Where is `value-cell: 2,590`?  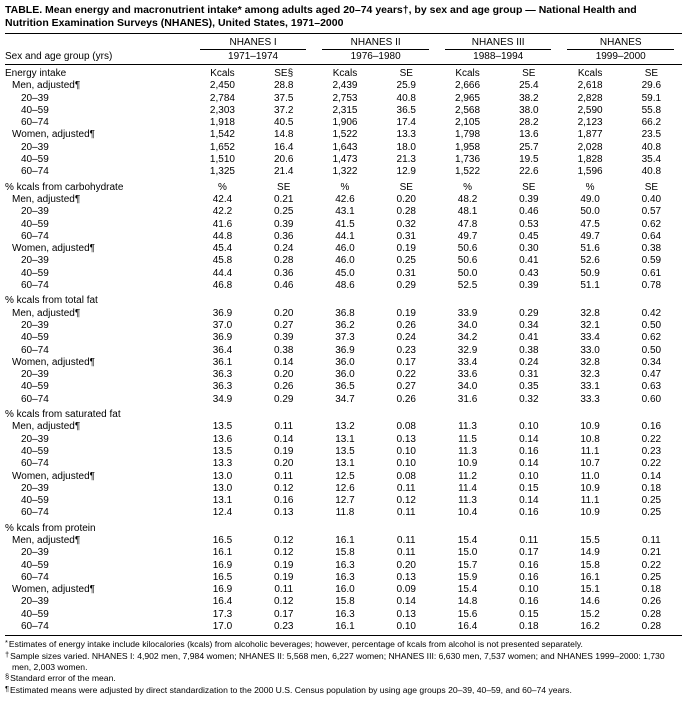
value-cell: 2,590 is located at coordinates (590, 110).